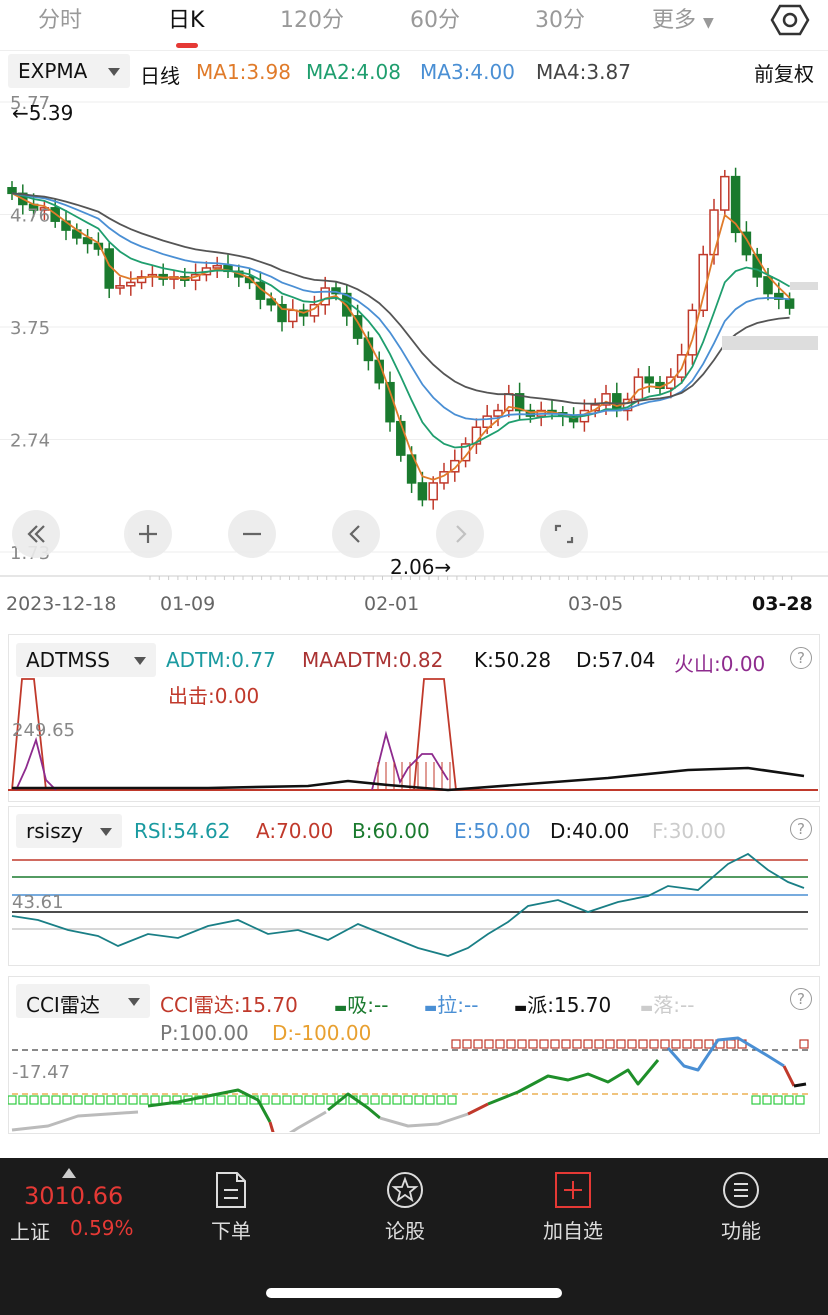  Describe the element at coordinates (451, 1005) in the screenshot. I see `cci-la-value: ▬拉:--` at that location.